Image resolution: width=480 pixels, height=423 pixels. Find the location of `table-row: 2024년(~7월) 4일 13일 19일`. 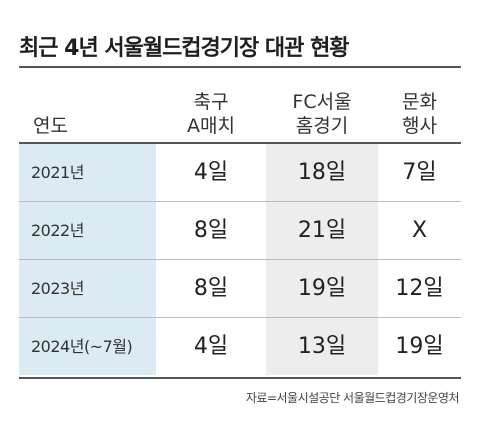

table-row: 2024년(~7월) 4일 13일 19일 is located at coordinates (240, 348).